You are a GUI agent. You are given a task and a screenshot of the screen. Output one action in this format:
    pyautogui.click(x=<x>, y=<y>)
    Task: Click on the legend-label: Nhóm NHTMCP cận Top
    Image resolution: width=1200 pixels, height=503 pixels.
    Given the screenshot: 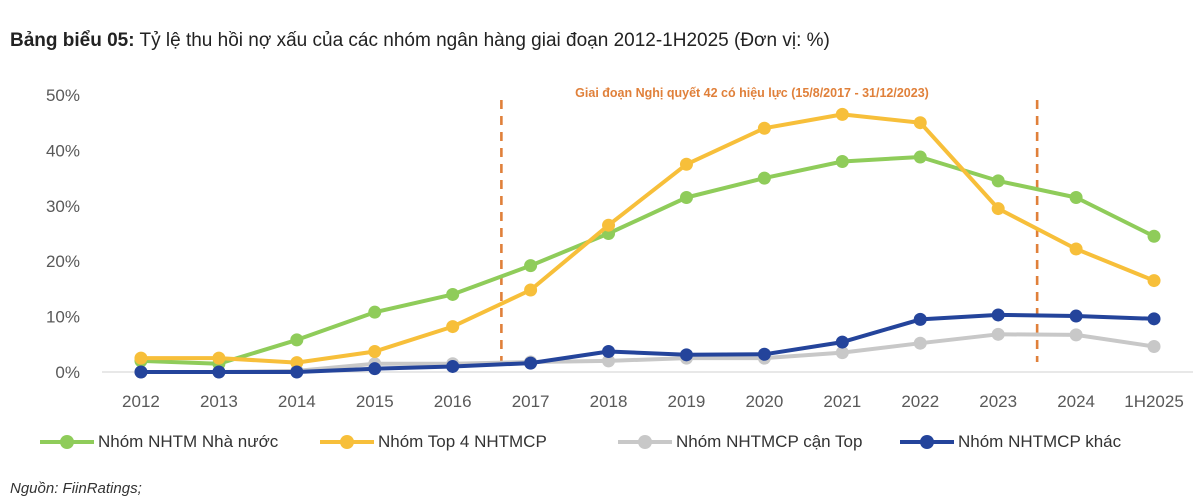 What is the action you would take?
    pyautogui.click(x=769, y=441)
    